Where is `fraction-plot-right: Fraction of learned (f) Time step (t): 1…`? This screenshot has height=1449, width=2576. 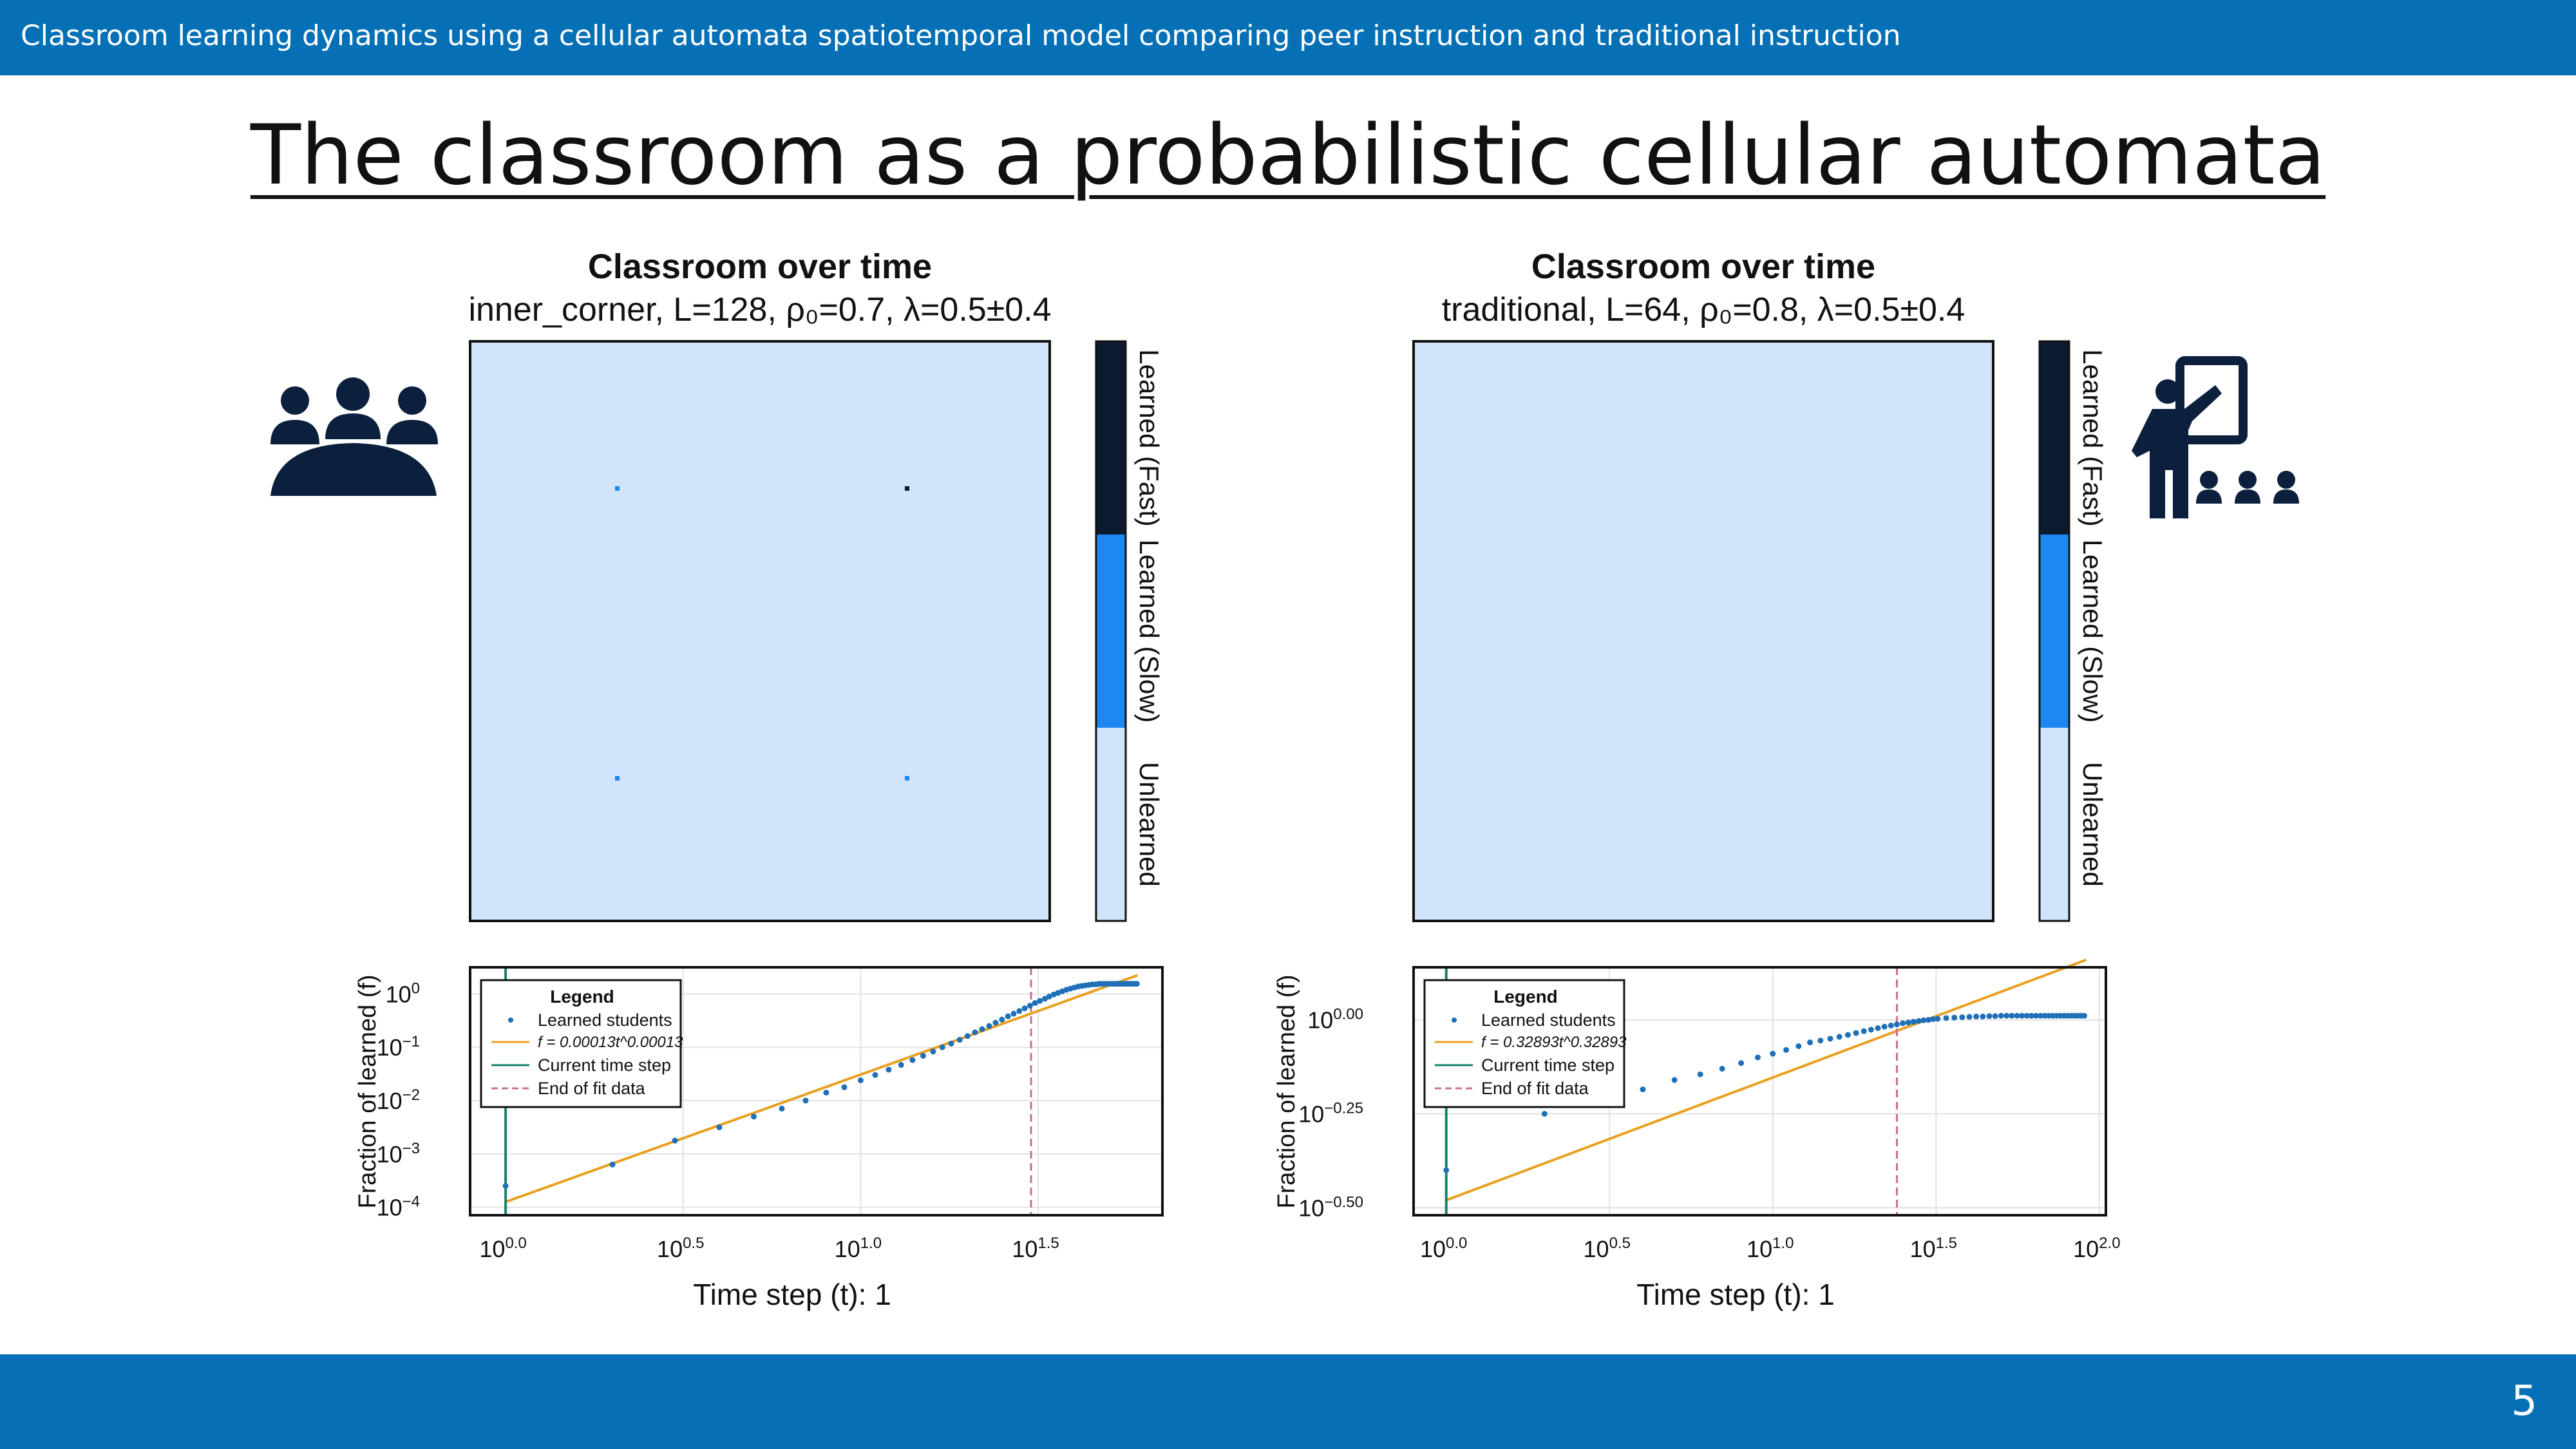 fraction-plot-right: Fraction of learned (f) Time step (t): 1… is located at coordinates (1690, 1134).